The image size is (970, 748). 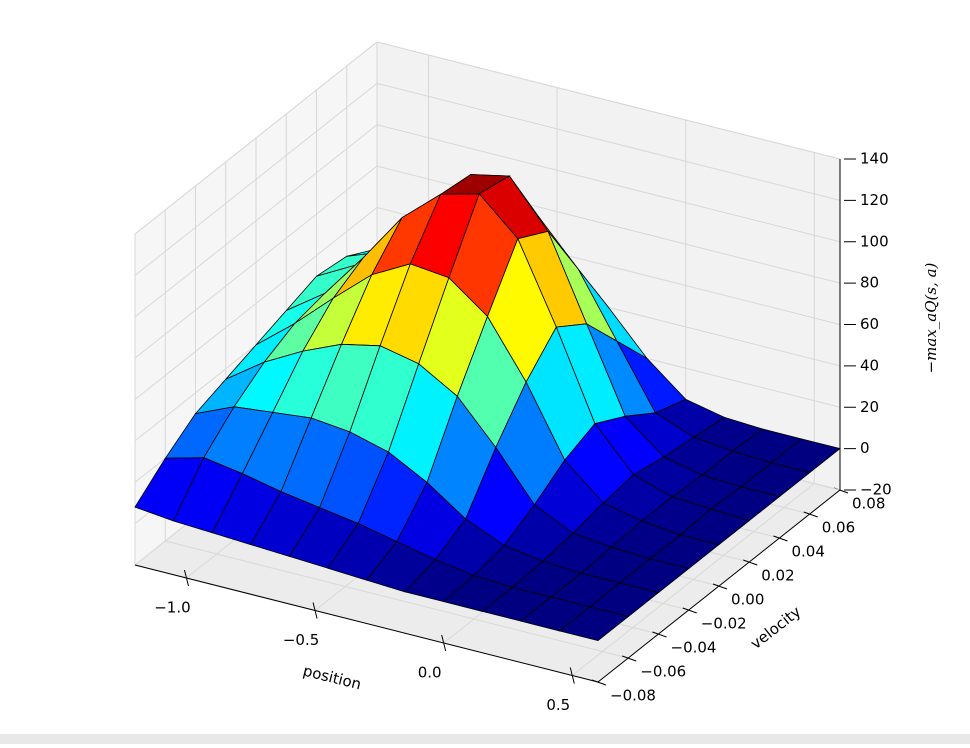 What do you see at coordinates (874, 200) in the screenshot?
I see `z-tick-label: 120` at bounding box center [874, 200].